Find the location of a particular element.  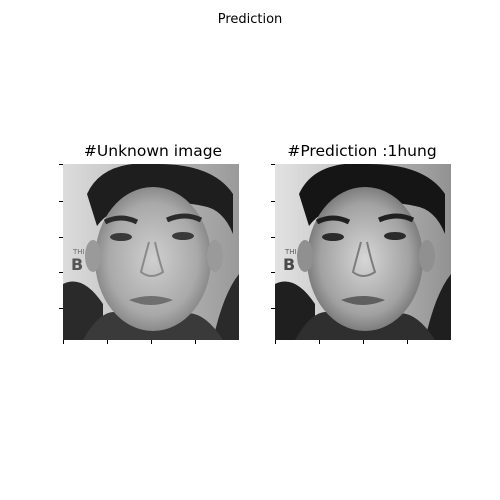

unknown-image-axes: THI B is located at coordinates (149, 254).